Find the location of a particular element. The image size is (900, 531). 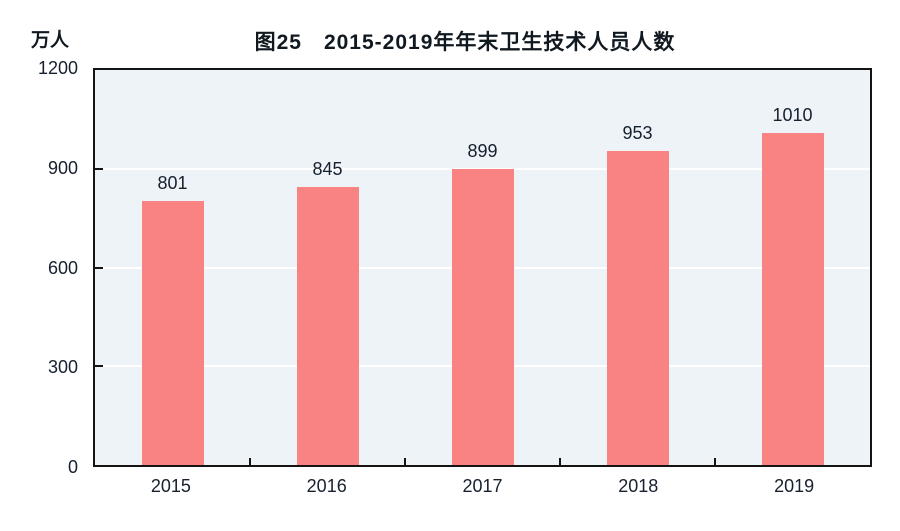

y-tick-label-600: 600 is located at coordinates (62, 267).